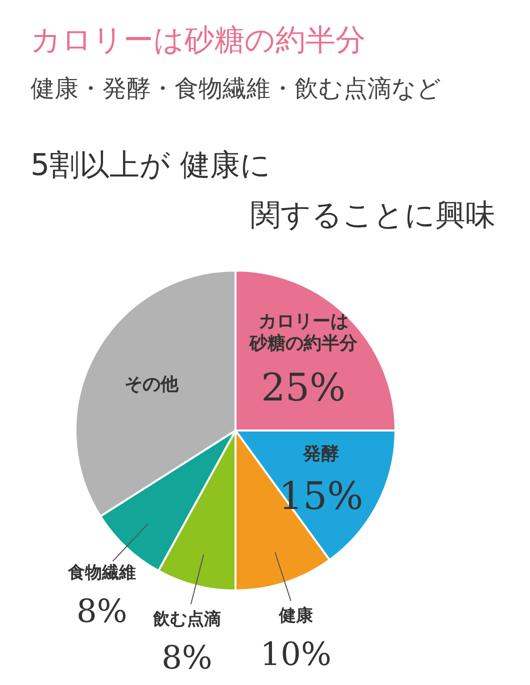  I want to click on chart-subtitle: 健康・発酵・食物繊維・飲む点滴など, so click(236, 88).